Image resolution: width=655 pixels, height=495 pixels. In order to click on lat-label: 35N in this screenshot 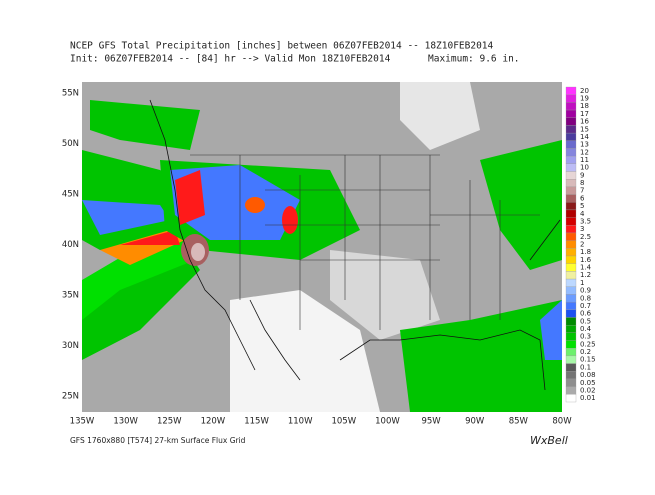, I will do `click(70, 296)`.